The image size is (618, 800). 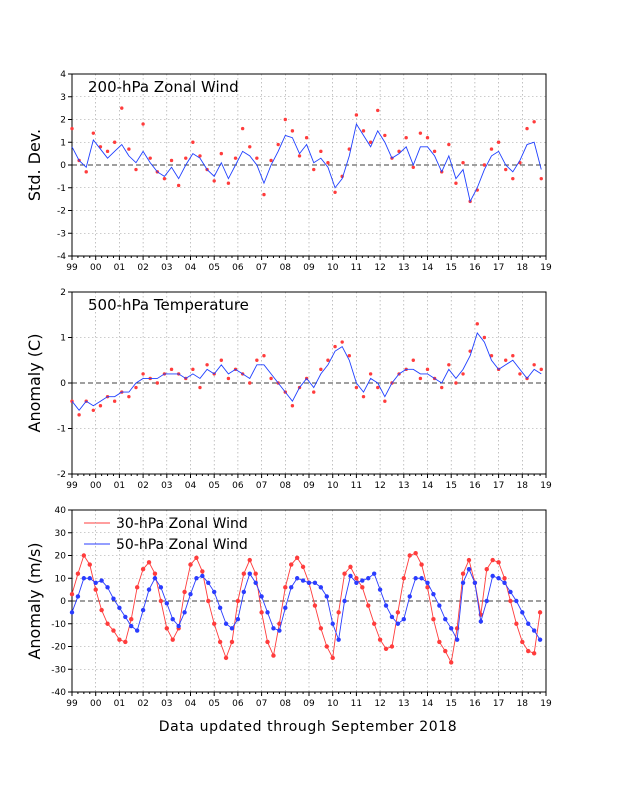 What do you see at coordinates (523, 268) in the screenshot?
I see `x-tick-label: 18` at bounding box center [523, 268].